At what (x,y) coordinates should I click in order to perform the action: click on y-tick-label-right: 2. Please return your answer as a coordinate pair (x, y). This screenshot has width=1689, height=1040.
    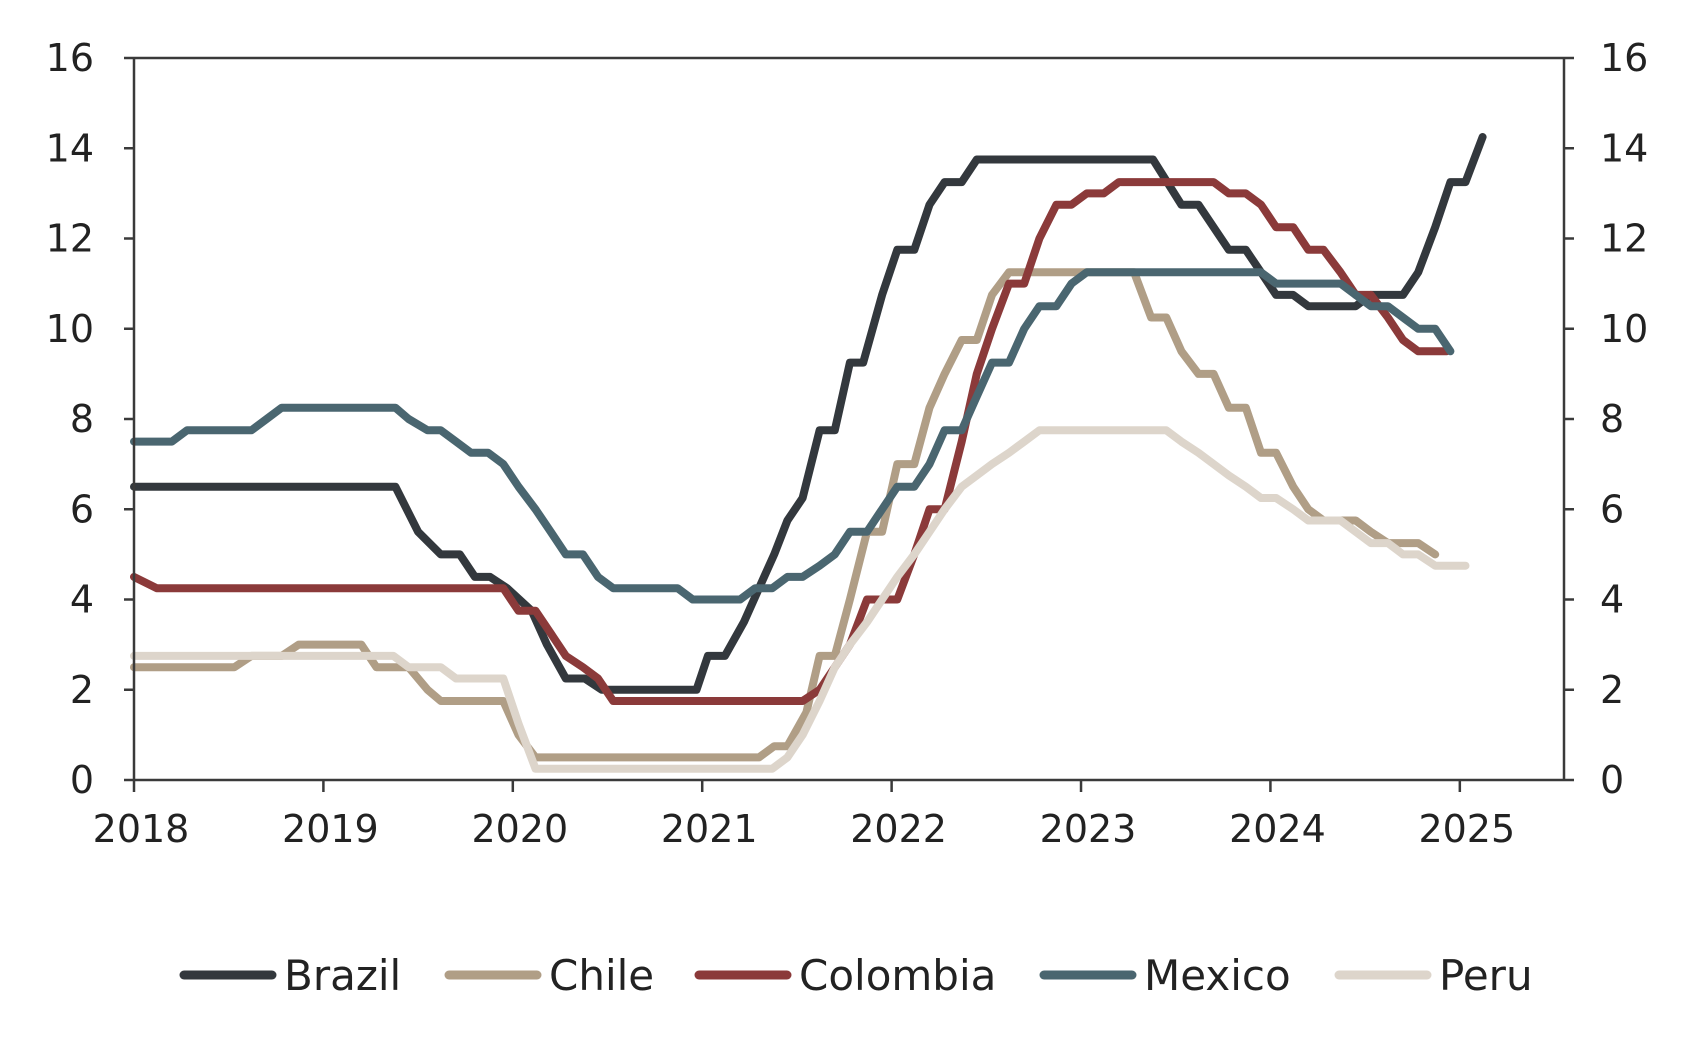
    Looking at the image, I should click on (1612, 690).